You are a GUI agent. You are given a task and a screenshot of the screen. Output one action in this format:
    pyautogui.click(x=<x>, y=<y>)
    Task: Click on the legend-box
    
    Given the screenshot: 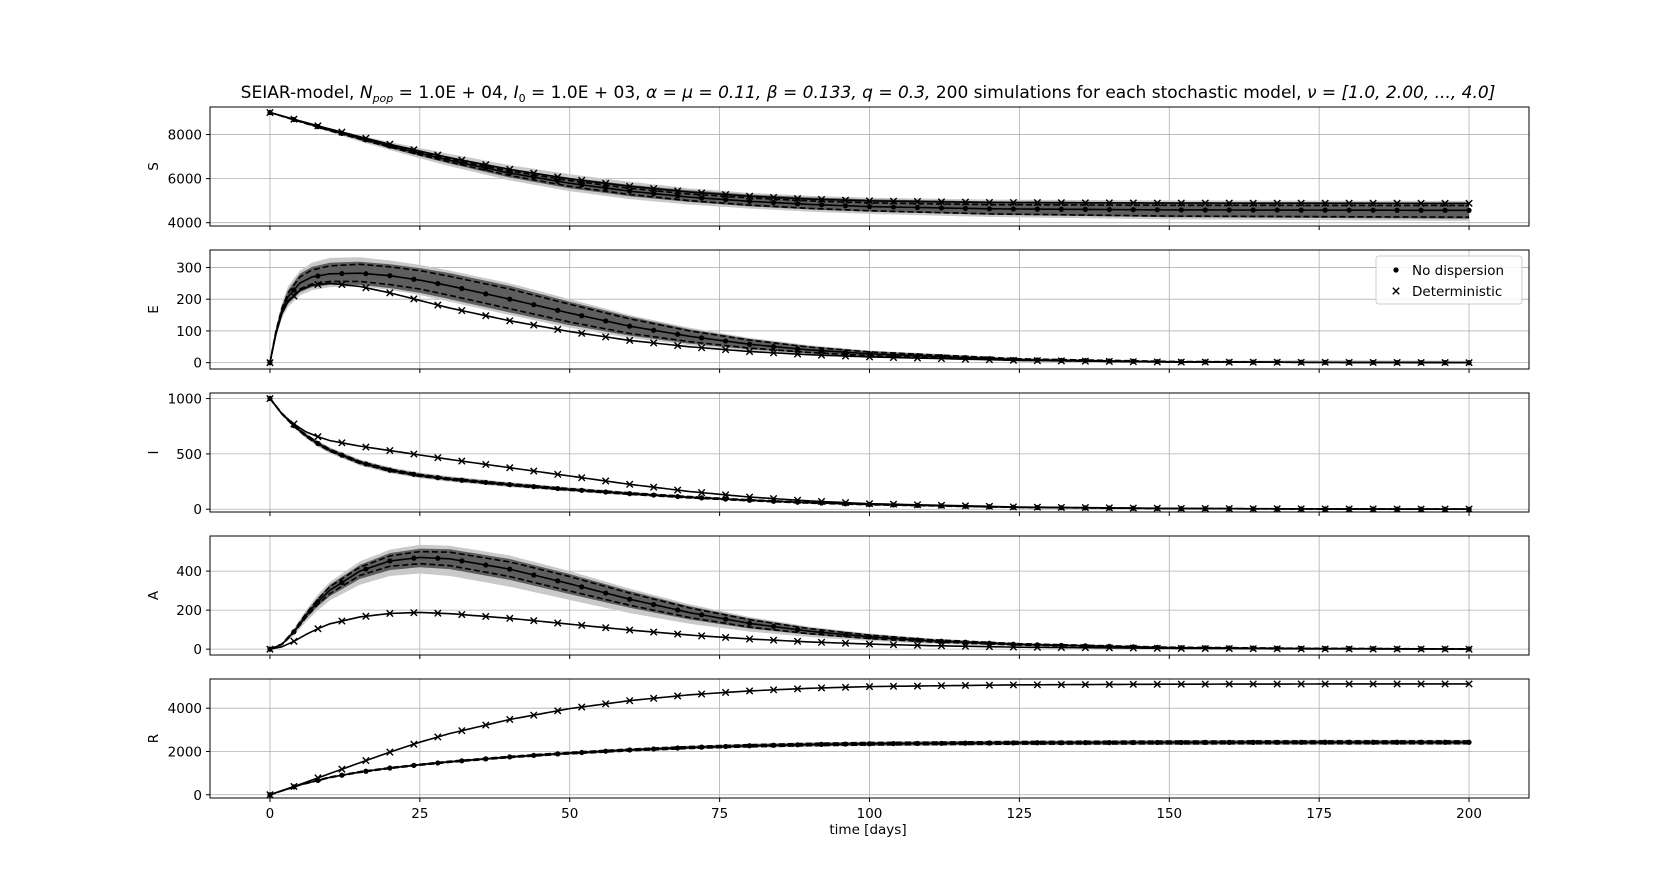 What is the action you would take?
    pyautogui.click(x=1449, y=280)
    